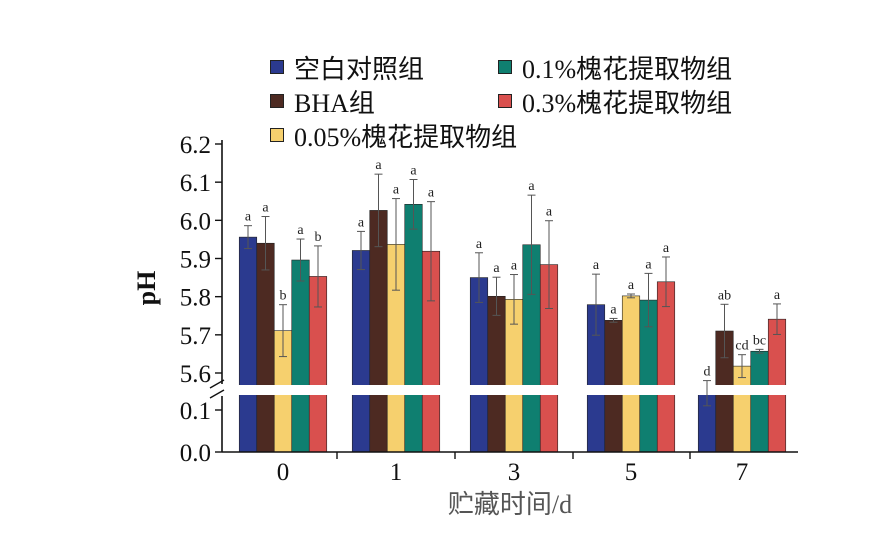 Image resolution: width=880 pixels, height=536 pixels. Describe the element at coordinates (195, 183) in the screenshot. I see `y-tick-label: 6.1` at that location.